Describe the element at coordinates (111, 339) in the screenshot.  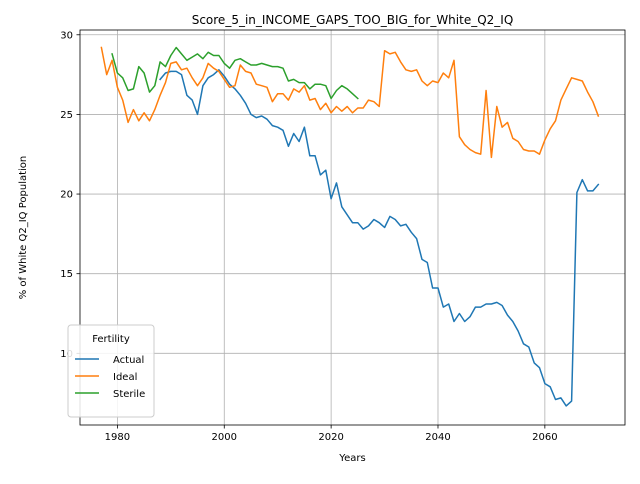
I see `legend-title: Fertility` at that location.